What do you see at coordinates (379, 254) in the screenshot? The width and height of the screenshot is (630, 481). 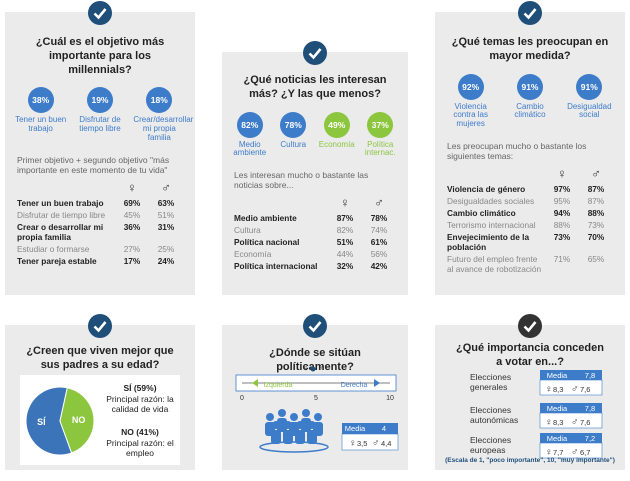 I see `male-value: 56%` at bounding box center [379, 254].